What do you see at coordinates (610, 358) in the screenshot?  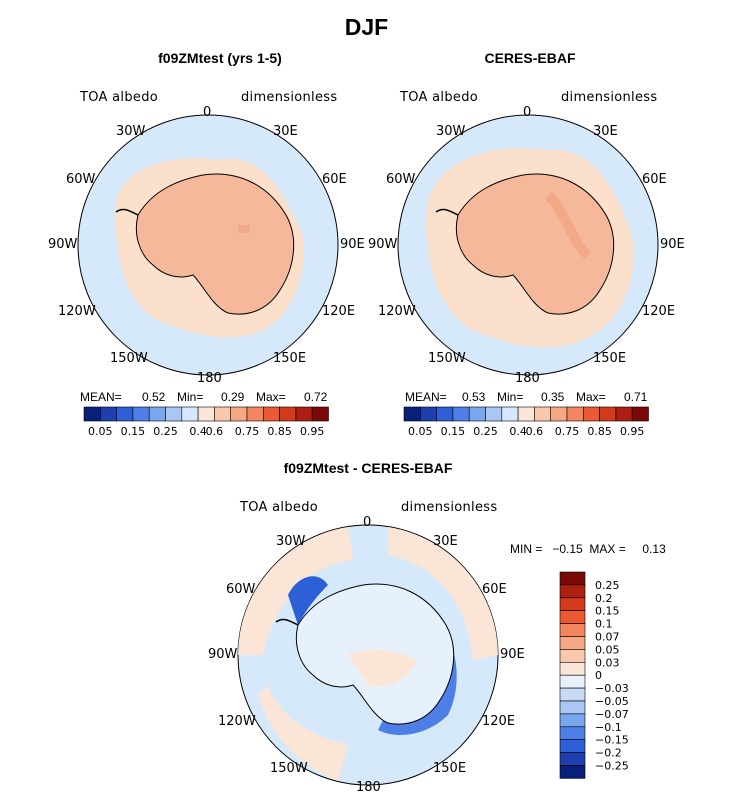 I see `panel2-lon-150e: 150E` at bounding box center [610, 358].